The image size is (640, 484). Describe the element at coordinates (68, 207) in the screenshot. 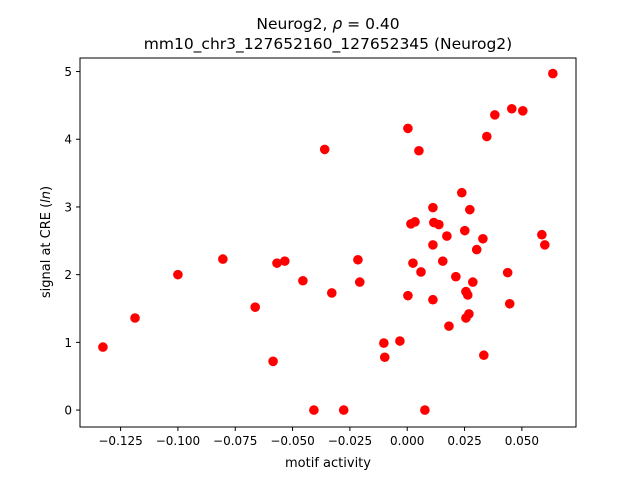

I see `y-tick-label: 3` at that location.